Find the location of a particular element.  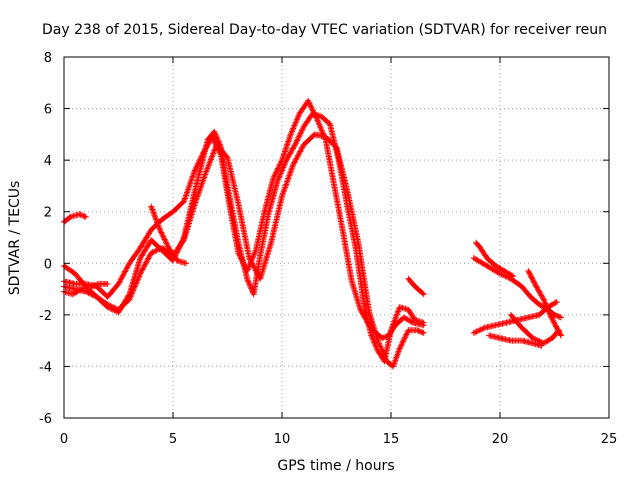

y-tick-label: 8 is located at coordinates (48, 58).